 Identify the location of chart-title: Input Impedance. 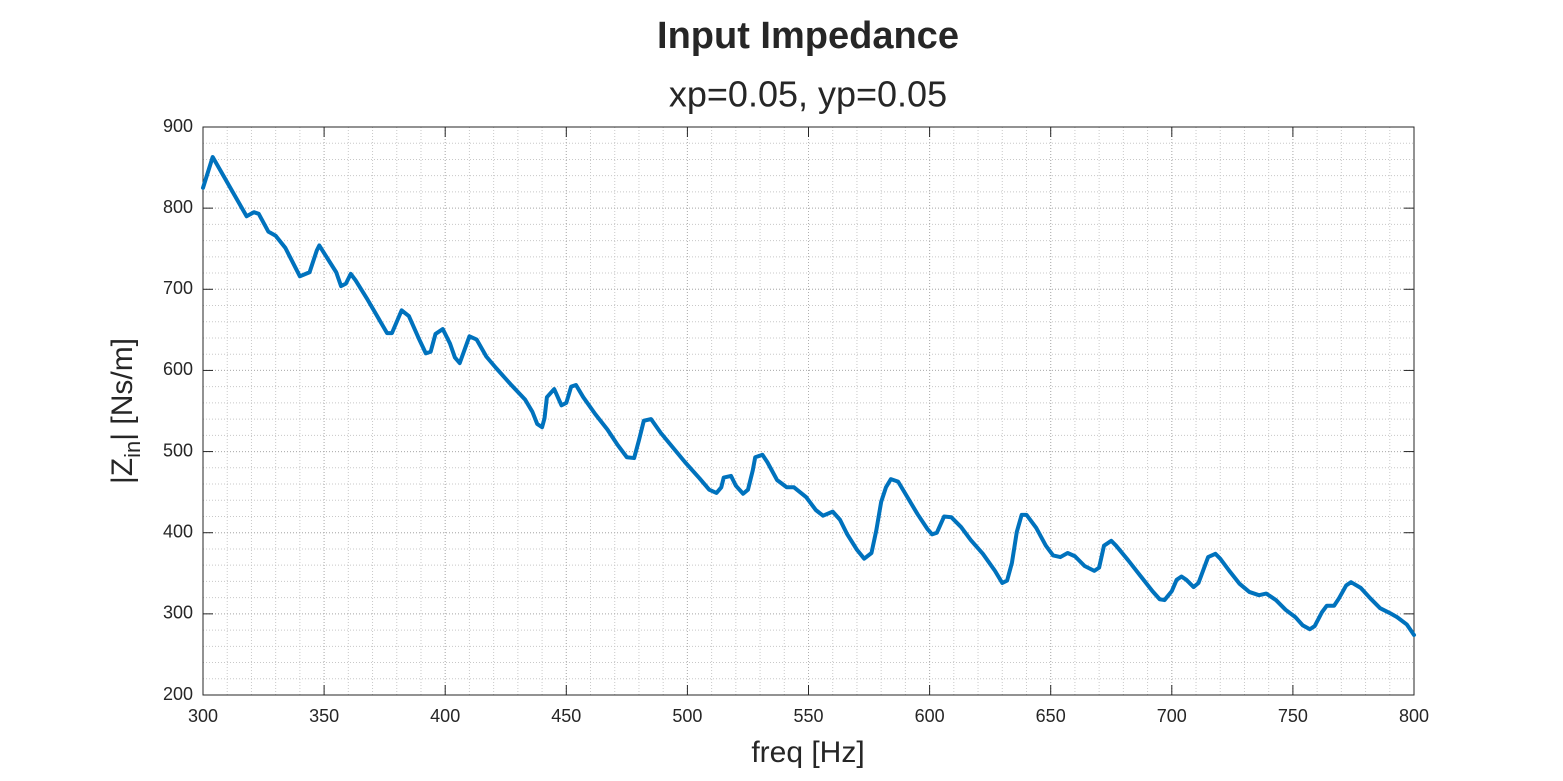
(808, 36).